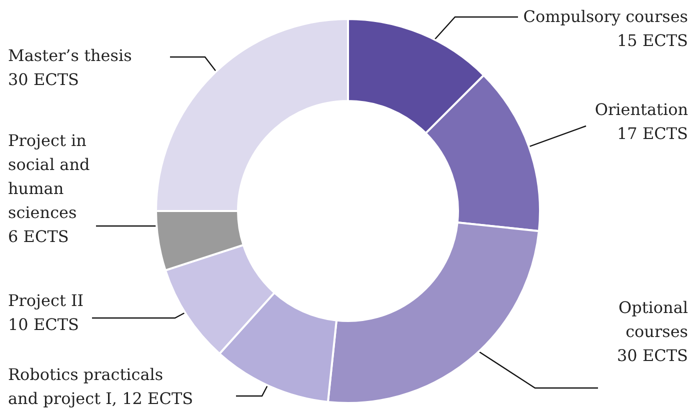 This screenshot has width=691, height=410. I want to click on slice-label: Orientation, so click(641, 109).